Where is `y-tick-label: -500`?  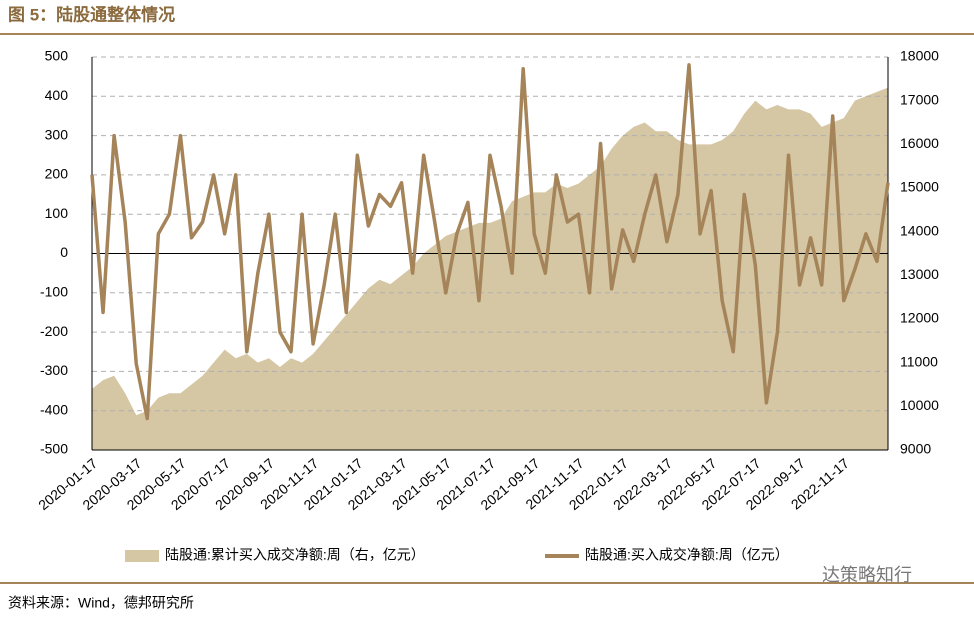
y-tick-label: -500 is located at coordinates (54, 449).